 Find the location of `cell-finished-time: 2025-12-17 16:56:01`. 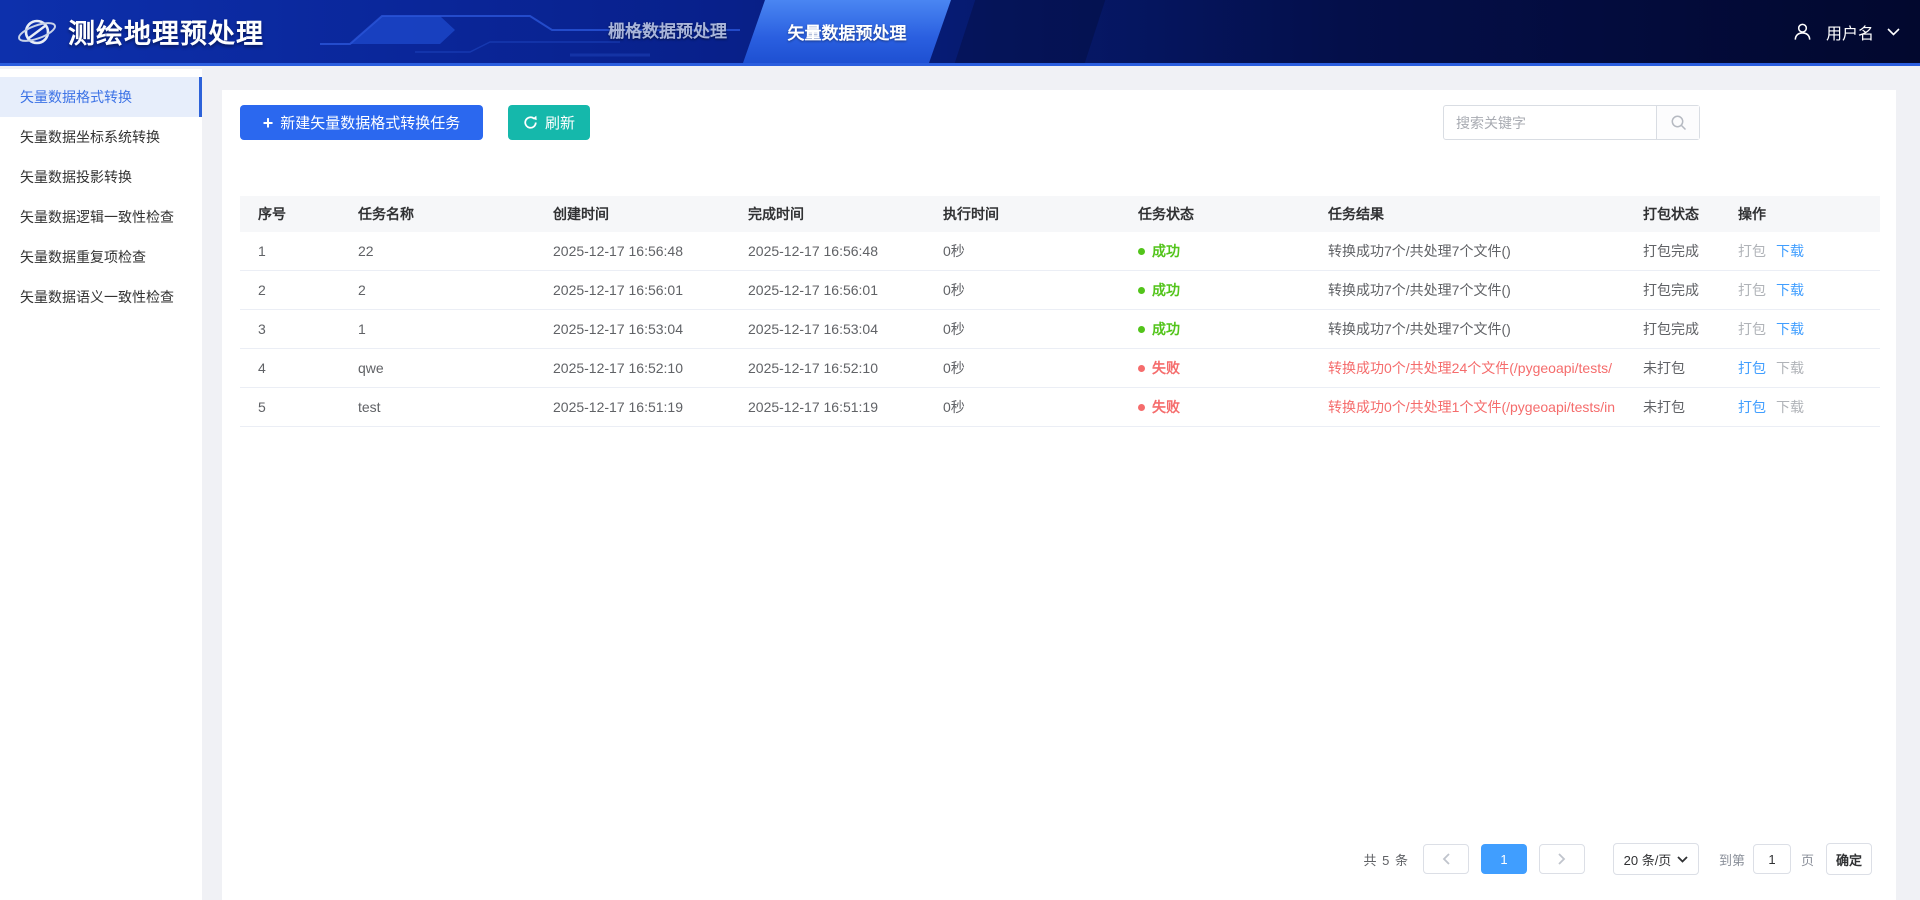

cell-finished-time: 2025-12-17 16:56:01 is located at coordinates (813, 290).